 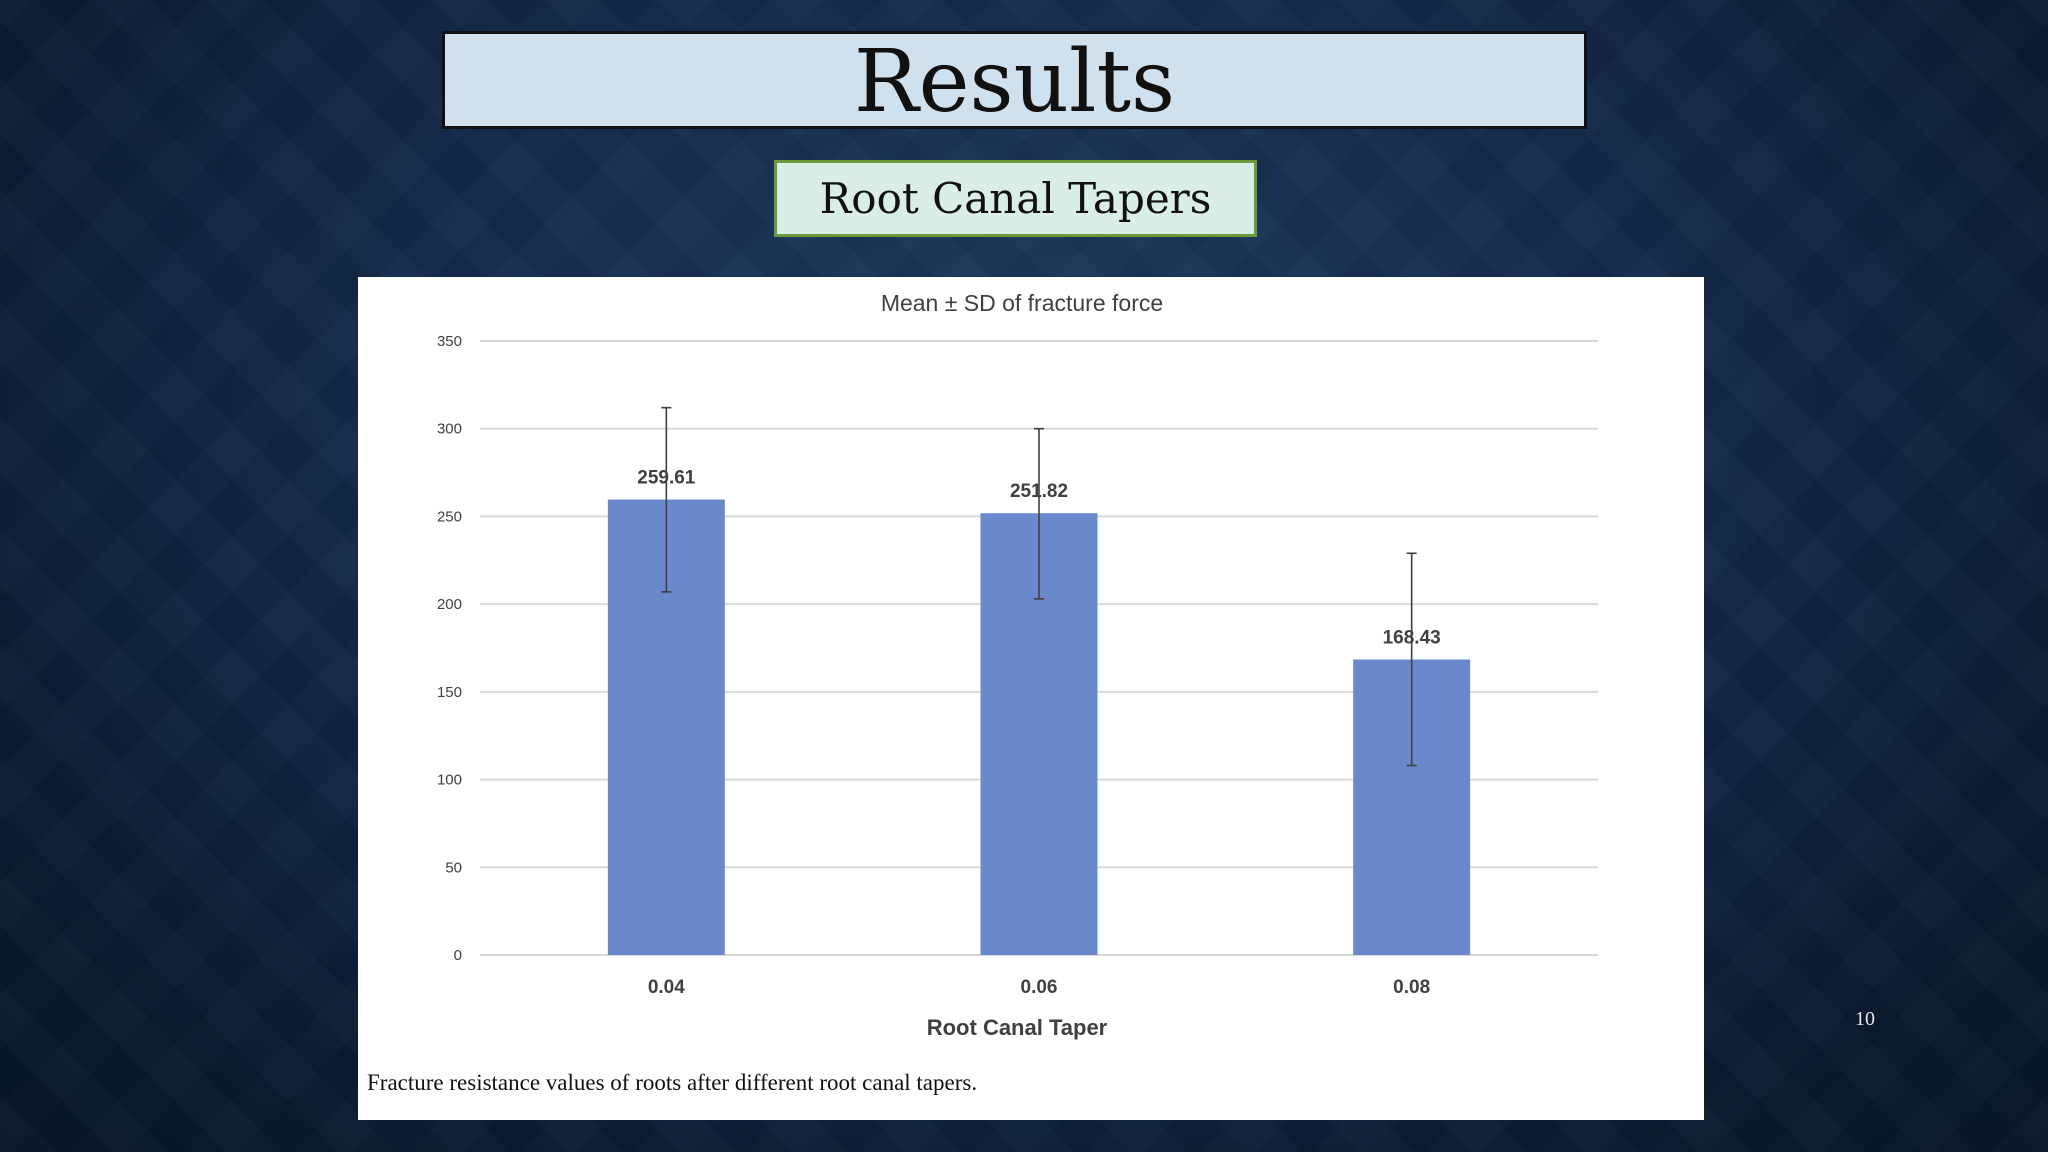 I want to click on chart-title: Mean ± SD of fracture force, so click(x=1022, y=303).